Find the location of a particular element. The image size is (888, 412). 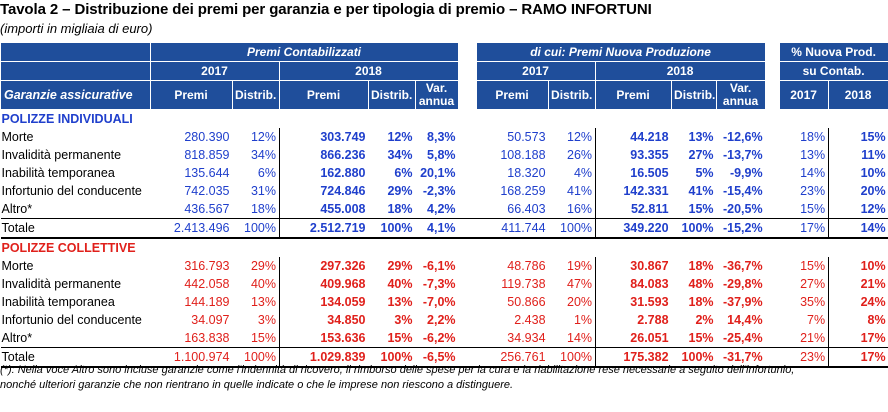

cell-perc-2017: 21% is located at coordinates (804, 338).